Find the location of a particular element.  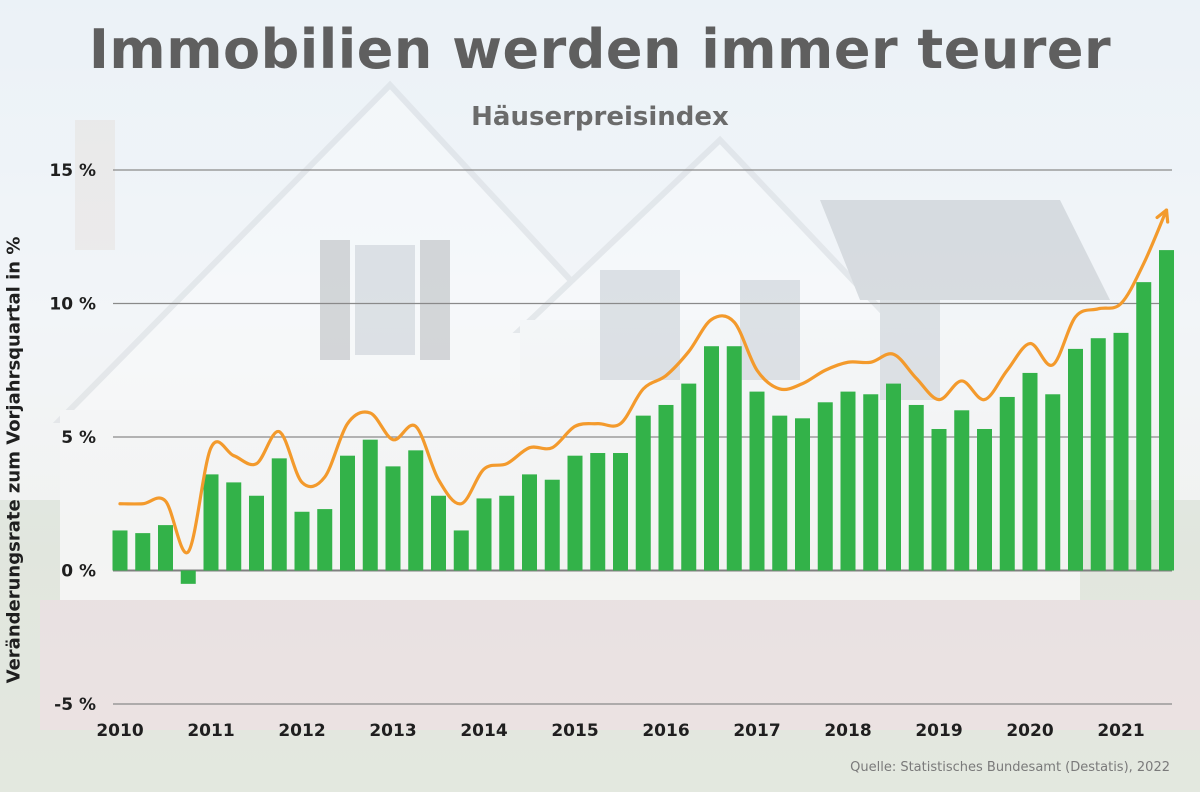

x-tick-label: 2020 is located at coordinates (1029, 731).